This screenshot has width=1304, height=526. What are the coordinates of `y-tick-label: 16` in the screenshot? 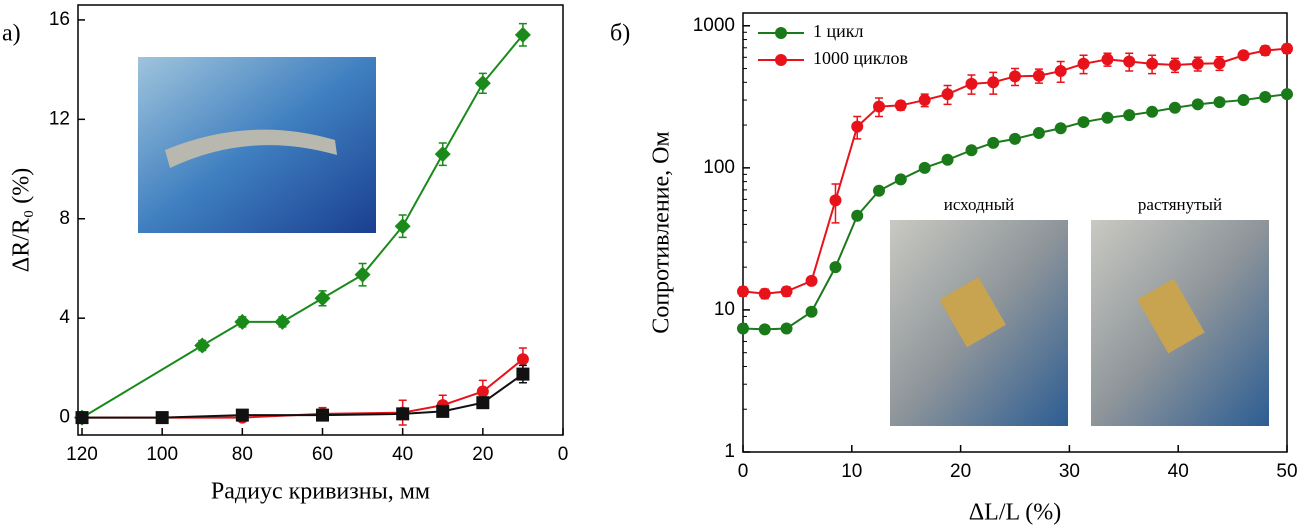 It's located at (59, 19).